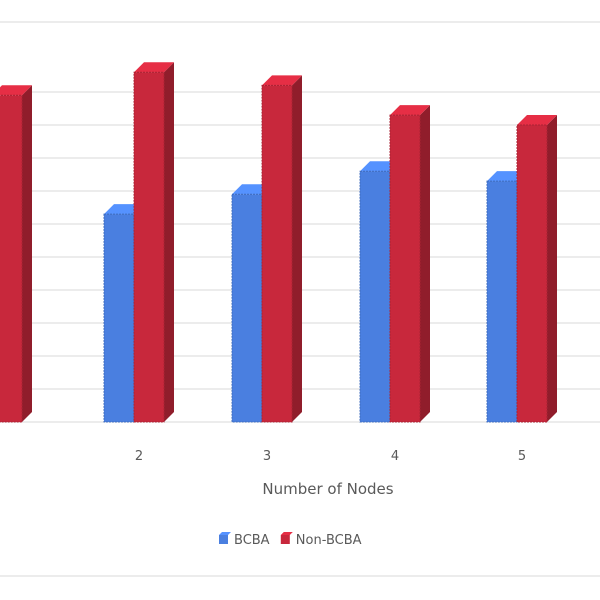  Describe the element at coordinates (267, 456) in the screenshot. I see `x-tick-label: 3` at that location.